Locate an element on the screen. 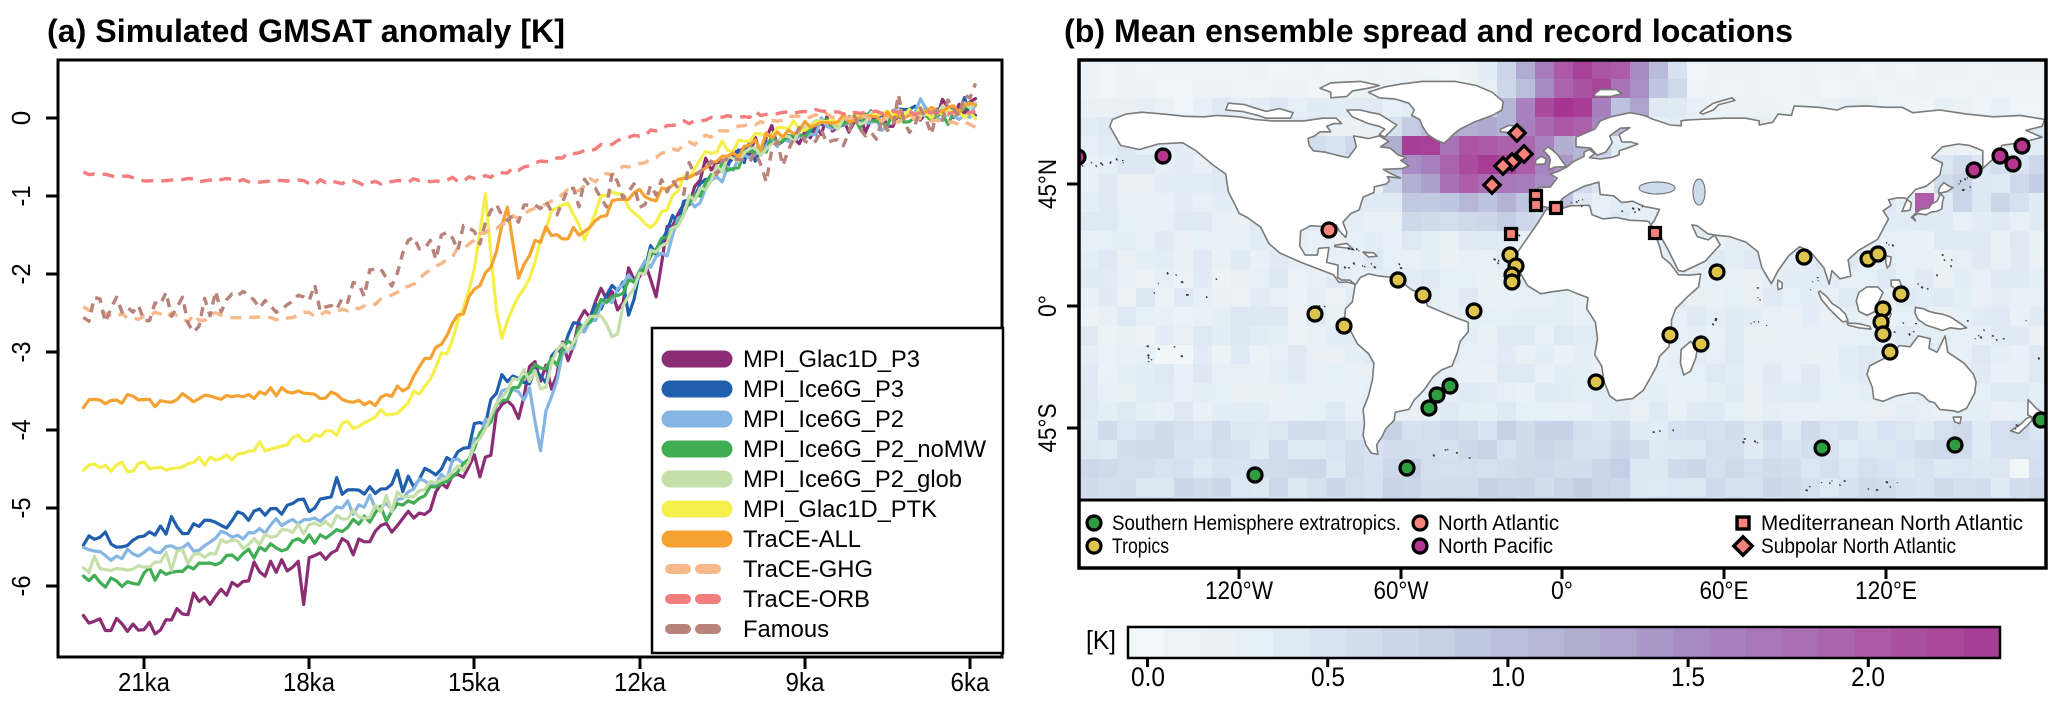  svg-text: 12ka is located at coordinates (640, 682).